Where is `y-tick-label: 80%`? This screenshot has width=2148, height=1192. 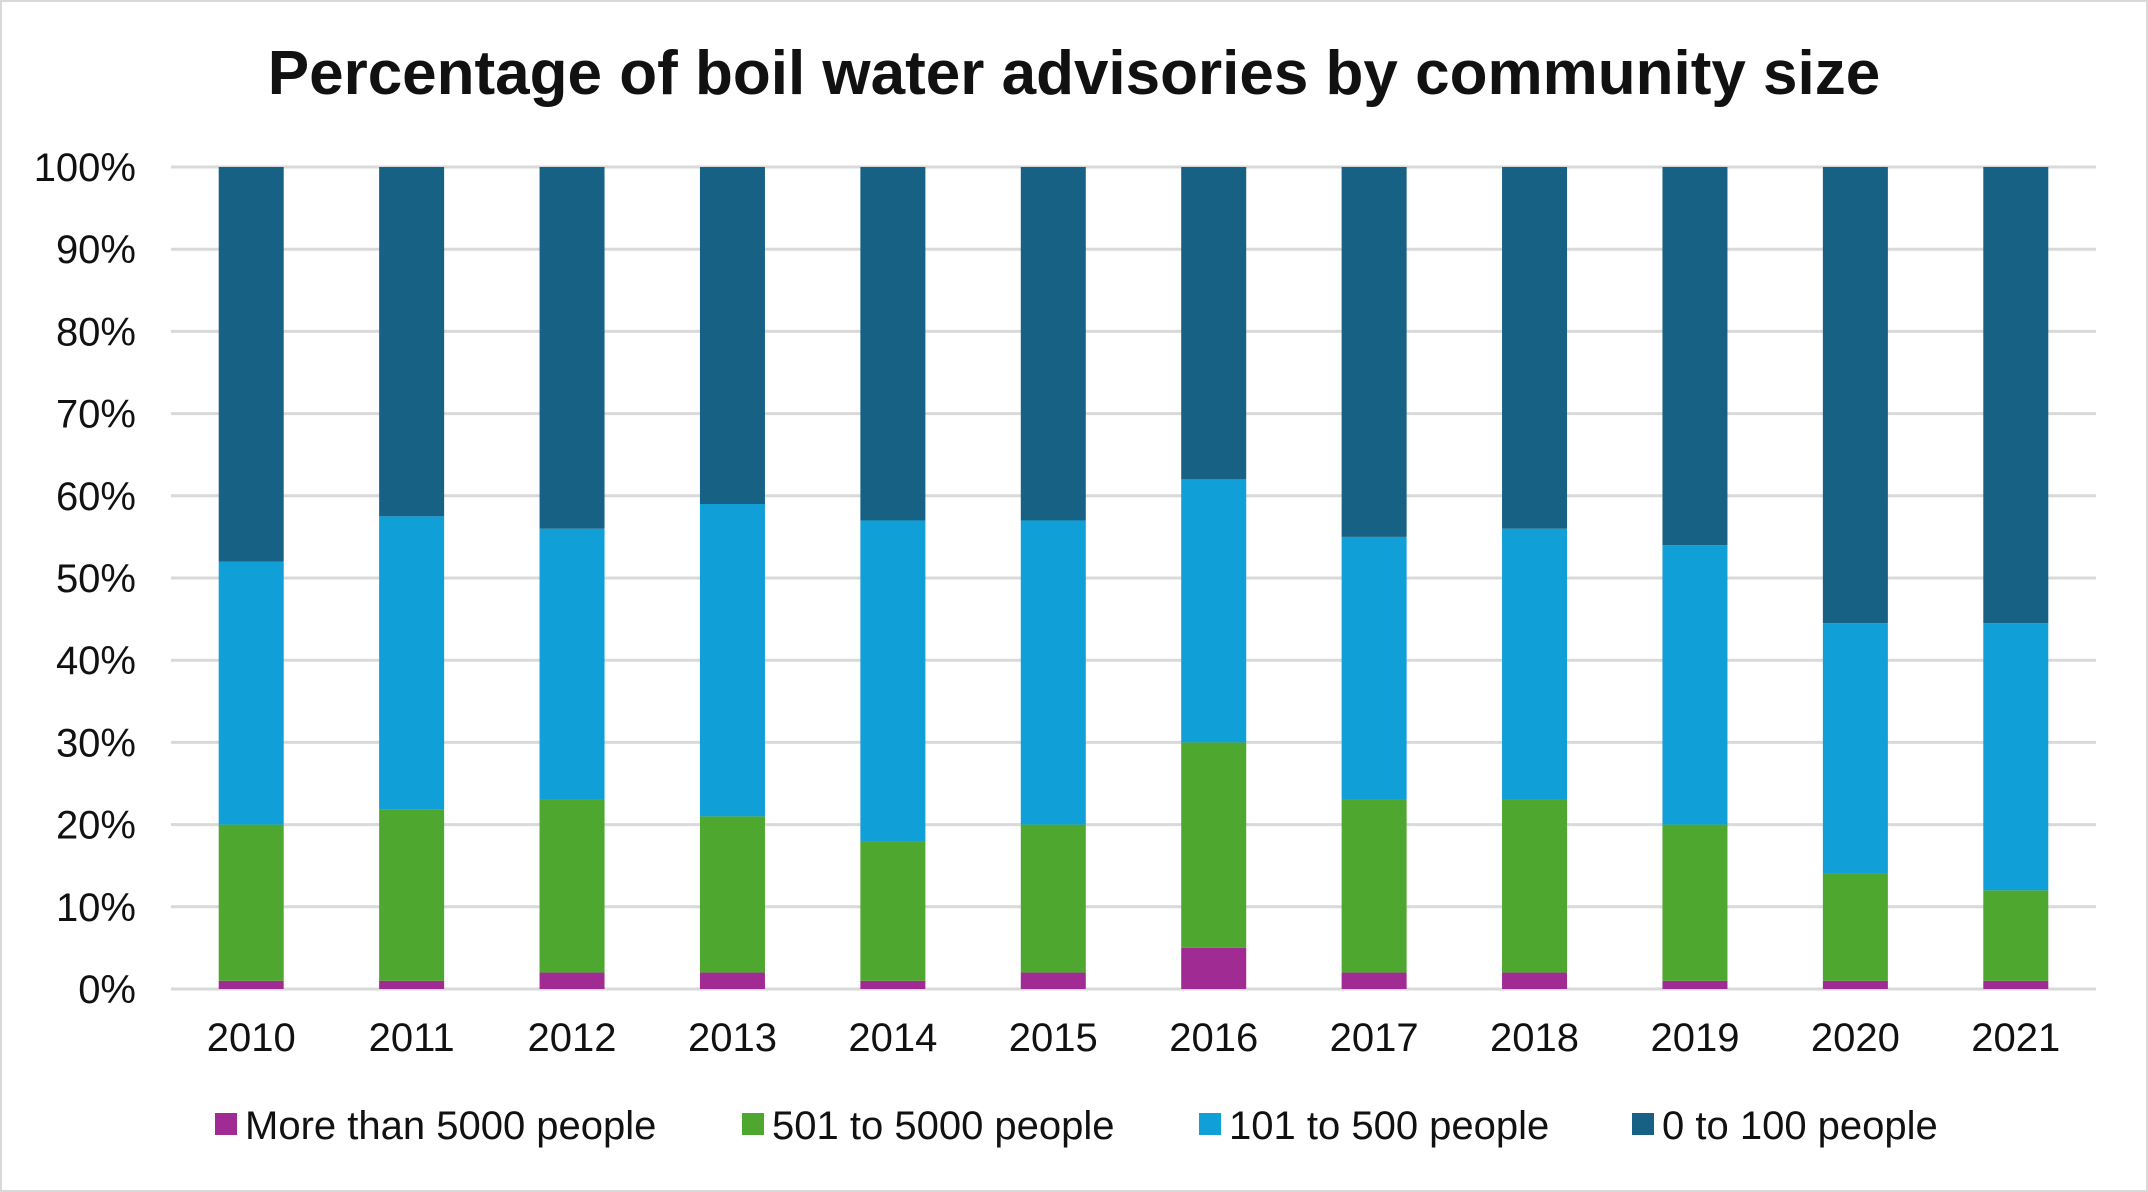 y-tick-label: 80% is located at coordinates (96, 332).